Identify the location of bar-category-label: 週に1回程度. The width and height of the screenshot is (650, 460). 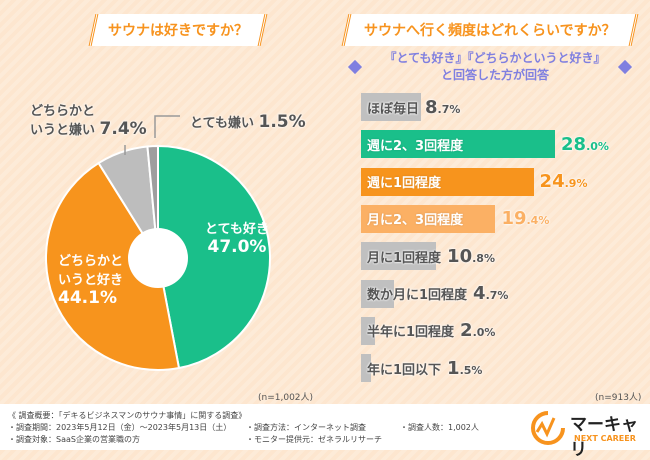
(404, 184).